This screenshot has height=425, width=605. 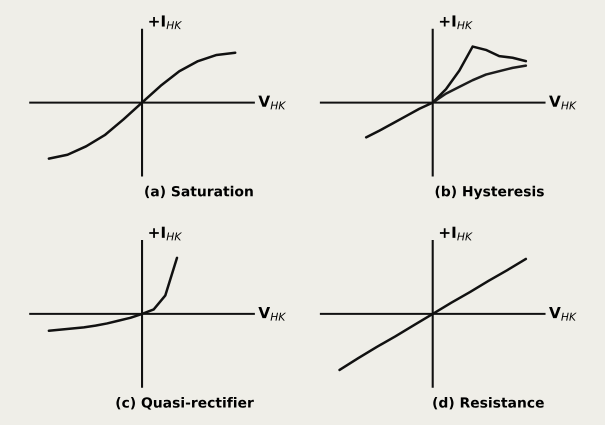 What do you see at coordinates (488, 403) in the screenshot?
I see `text: (d) Resistance` at bounding box center [488, 403].